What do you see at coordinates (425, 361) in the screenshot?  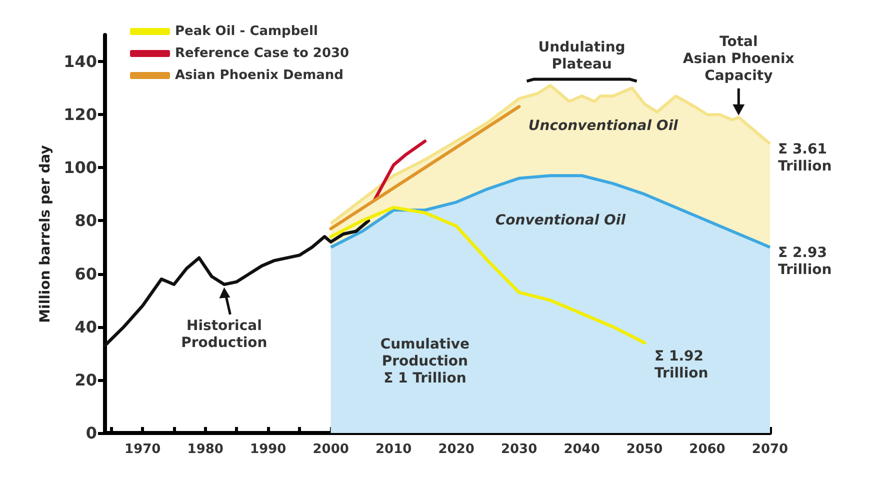 I see `annotation: Cumulative Production Σ 1 Trillion` at bounding box center [425, 361].